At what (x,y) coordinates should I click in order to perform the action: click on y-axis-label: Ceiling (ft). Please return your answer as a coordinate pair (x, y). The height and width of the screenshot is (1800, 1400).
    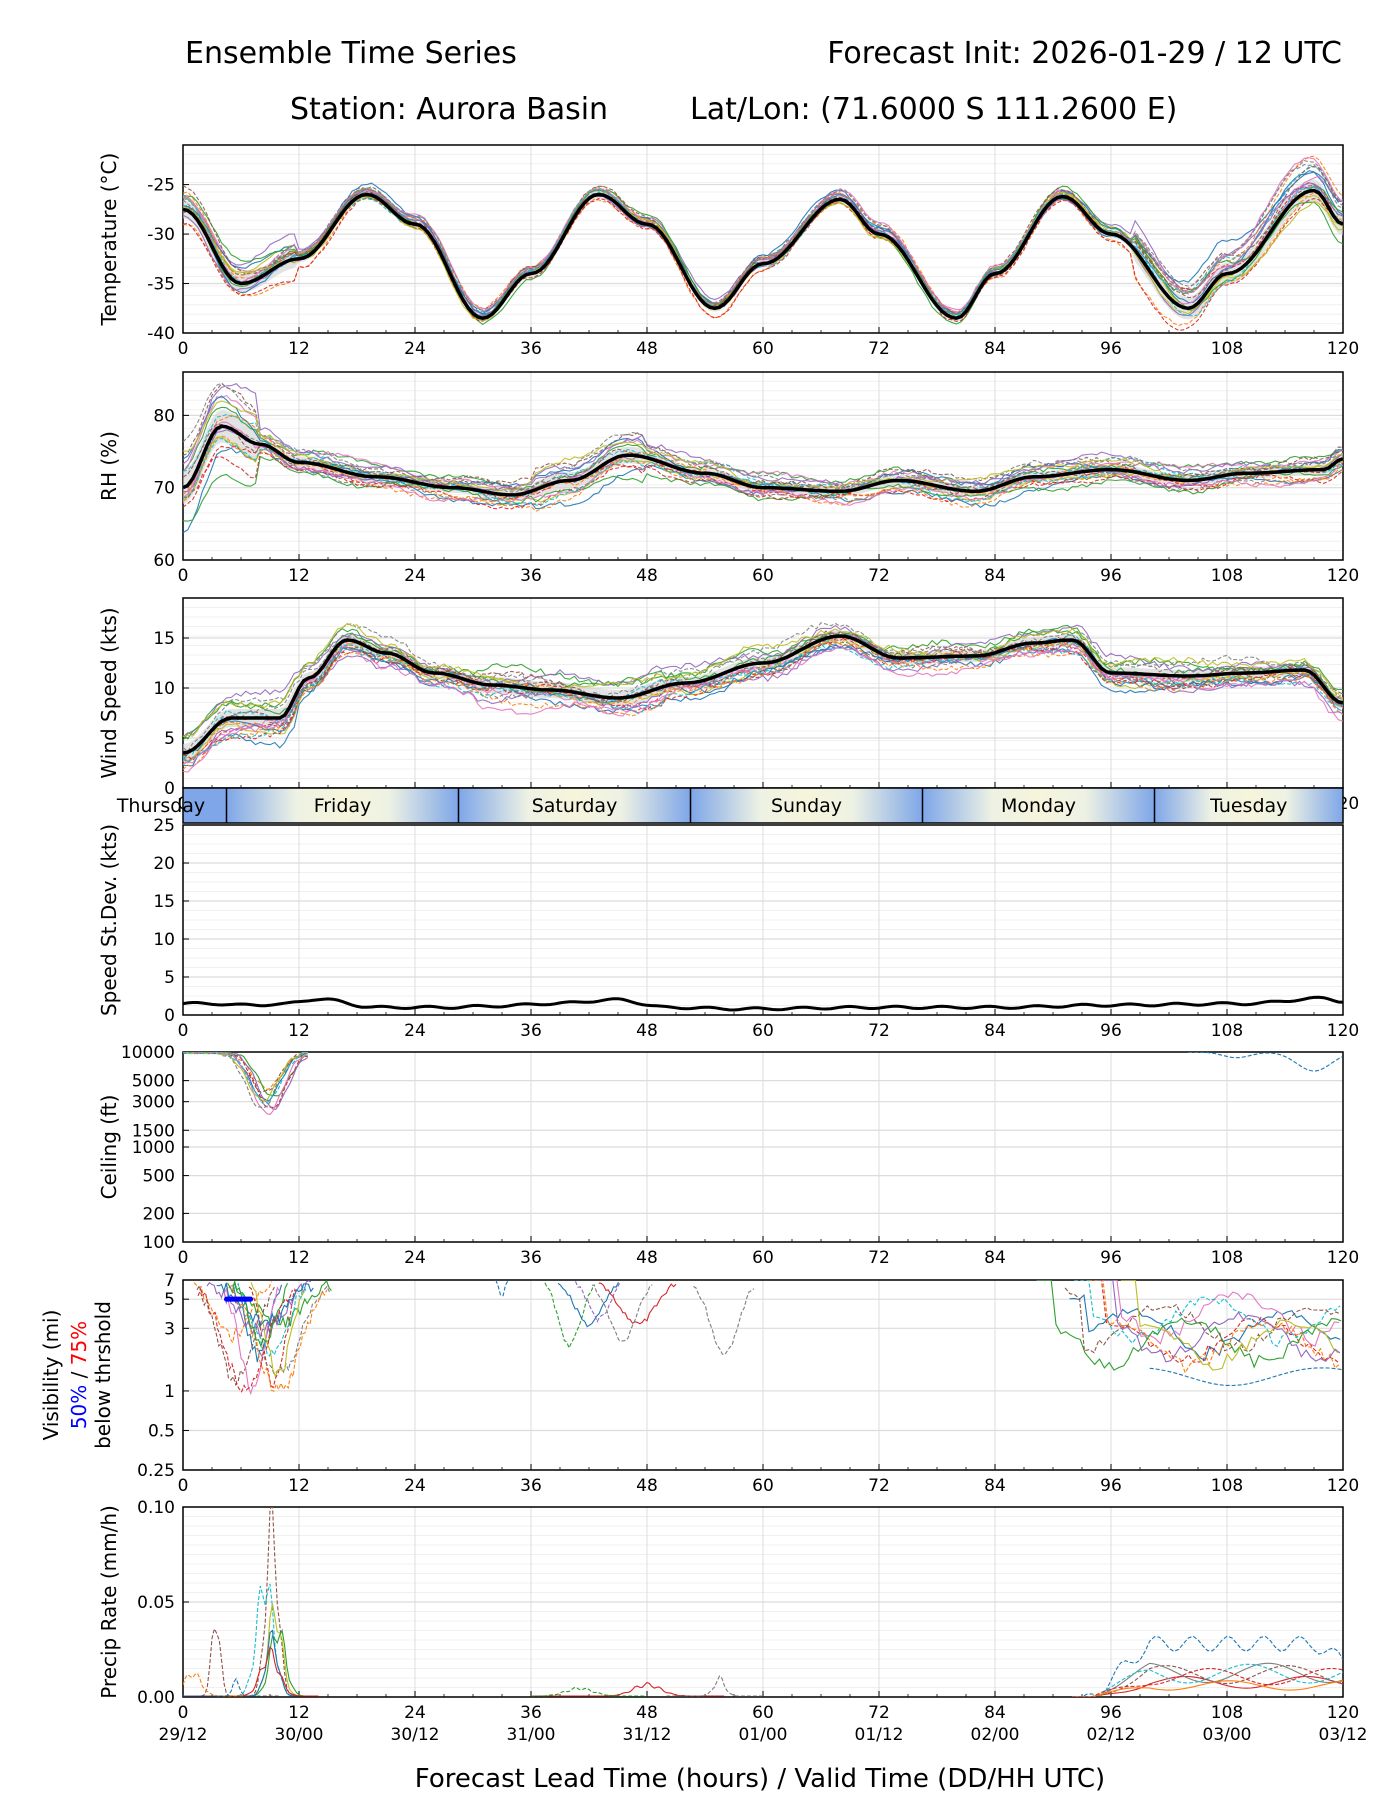
    Looking at the image, I should click on (109, 1147).